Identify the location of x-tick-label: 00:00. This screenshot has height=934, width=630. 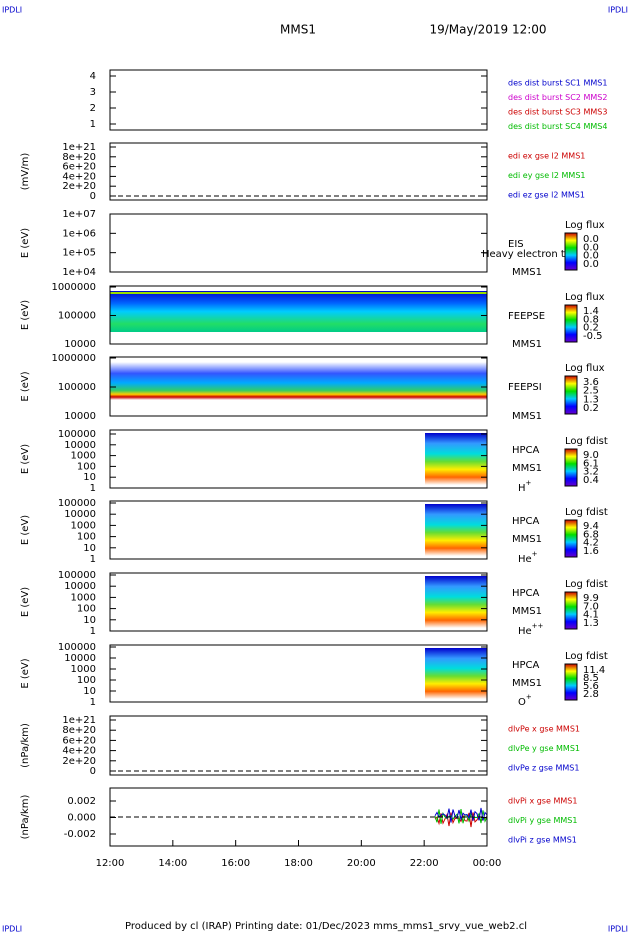
(487, 863).